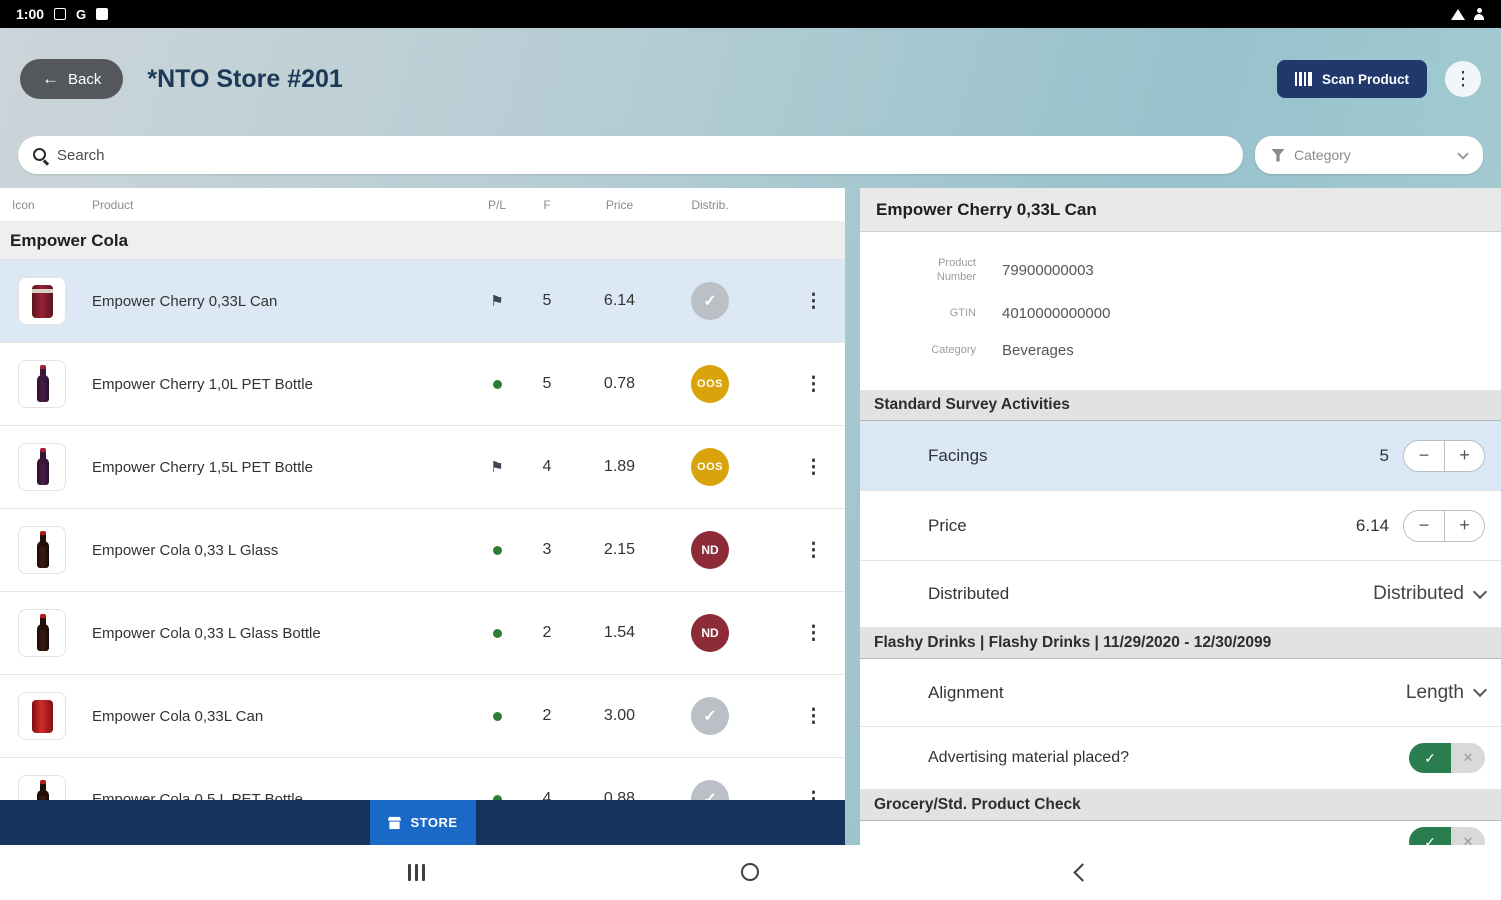  I want to click on section-grocery-check: Grocery/Std. Product Check, so click(1180, 805).